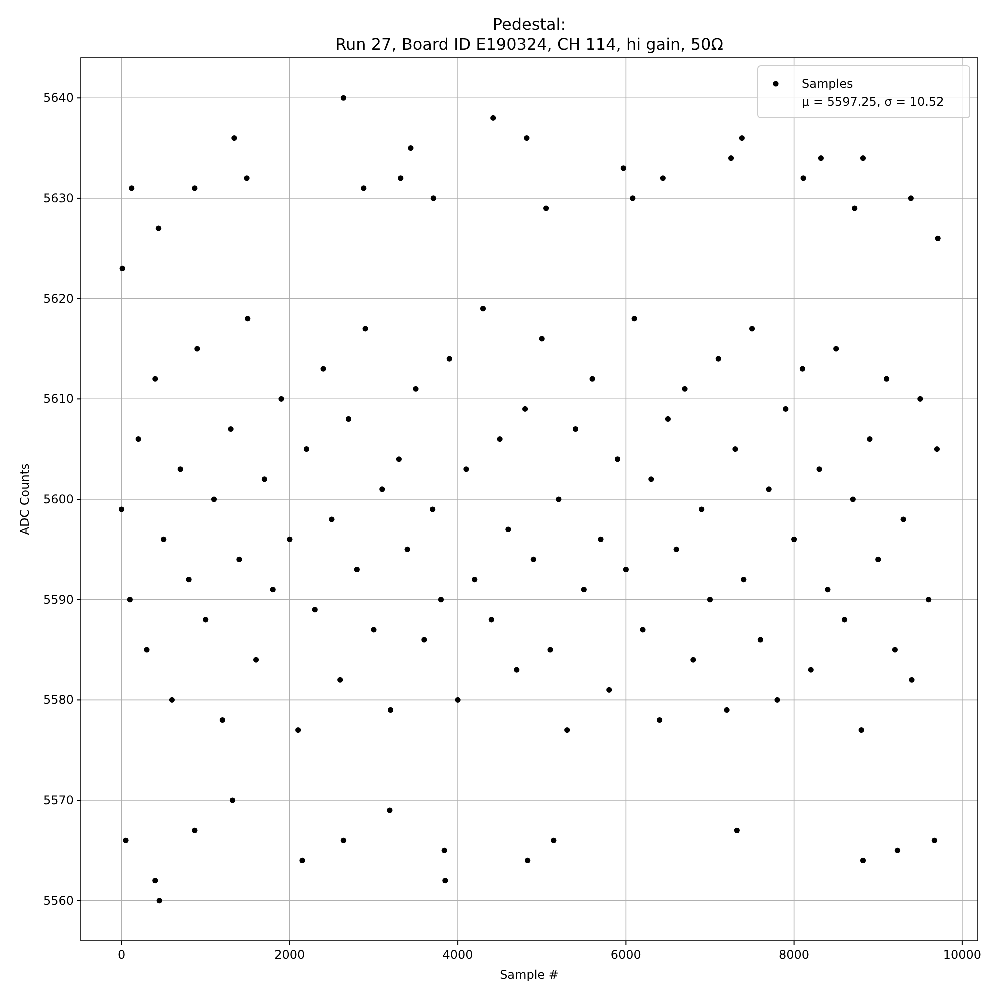 The height and width of the screenshot is (1000, 1000). I want to click on annotation: μ = 5597.25, σ = 10.52, so click(873, 102).